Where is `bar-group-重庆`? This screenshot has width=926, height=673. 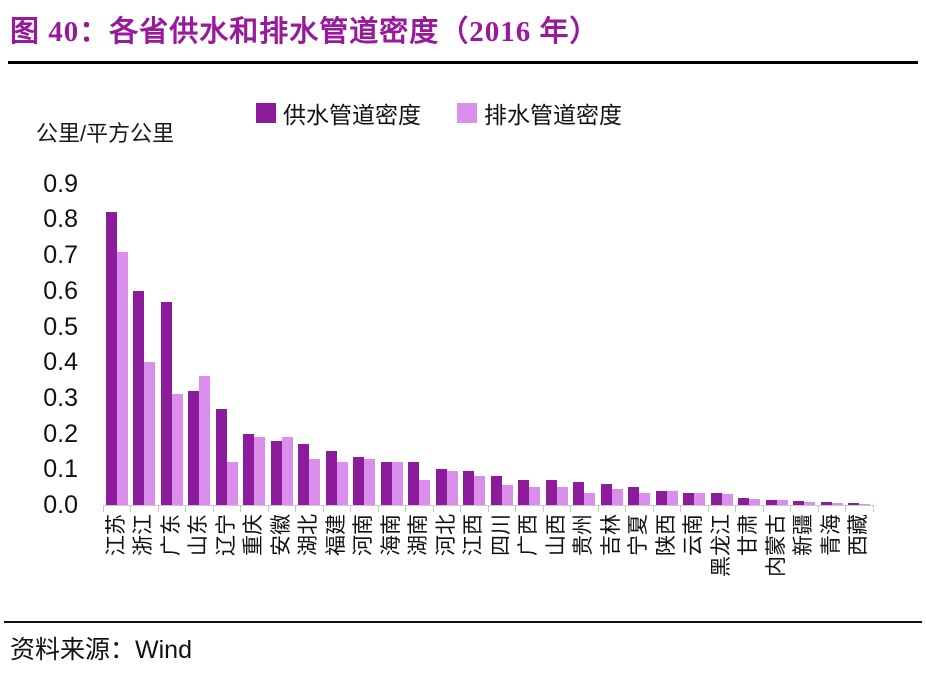 bar-group-重庆 is located at coordinates (255, 340).